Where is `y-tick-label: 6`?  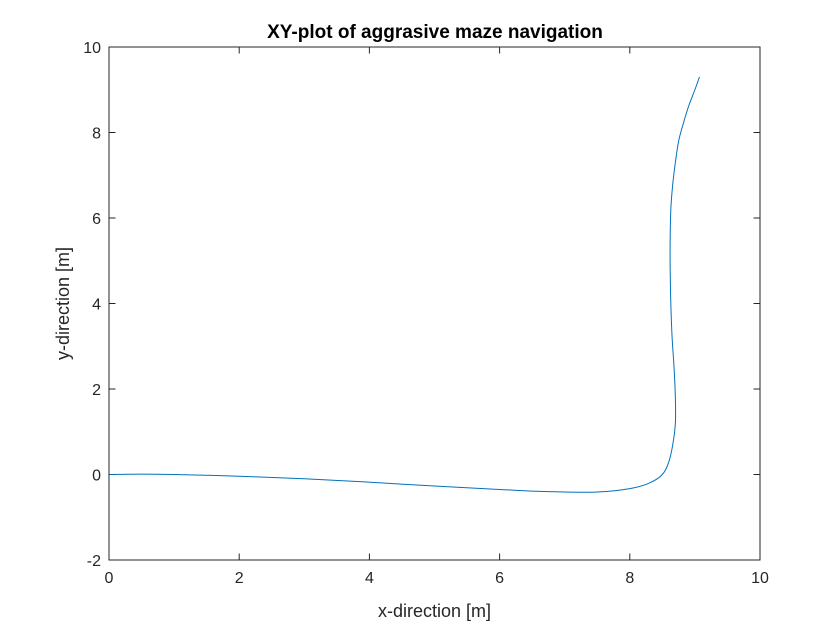 y-tick-label: 6 is located at coordinates (96, 219).